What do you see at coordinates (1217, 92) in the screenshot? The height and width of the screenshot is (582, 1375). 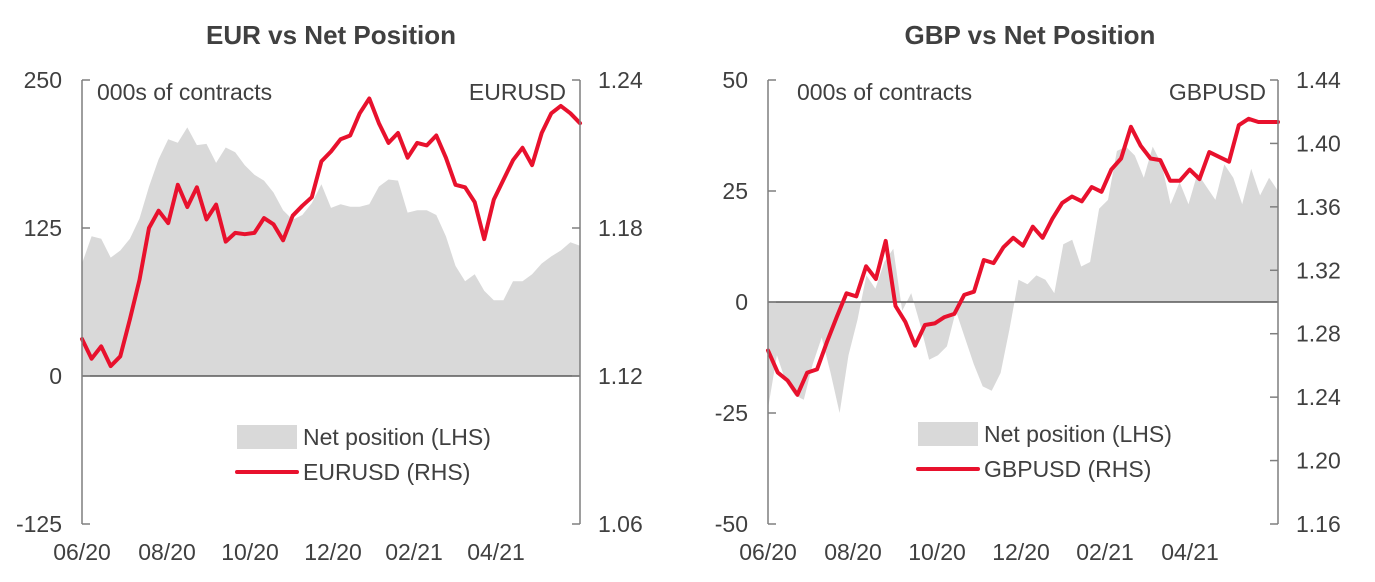 I see `gbp-rhs-series-note: GBPUSD` at bounding box center [1217, 92].